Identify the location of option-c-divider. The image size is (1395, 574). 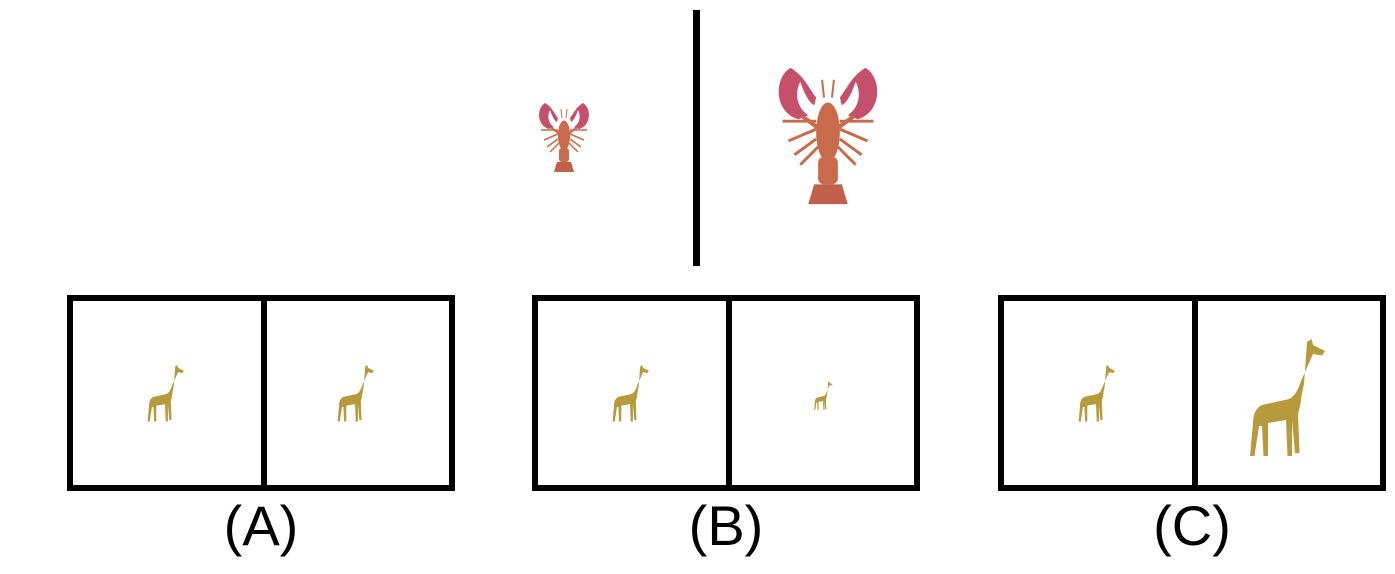
(1195, 393).